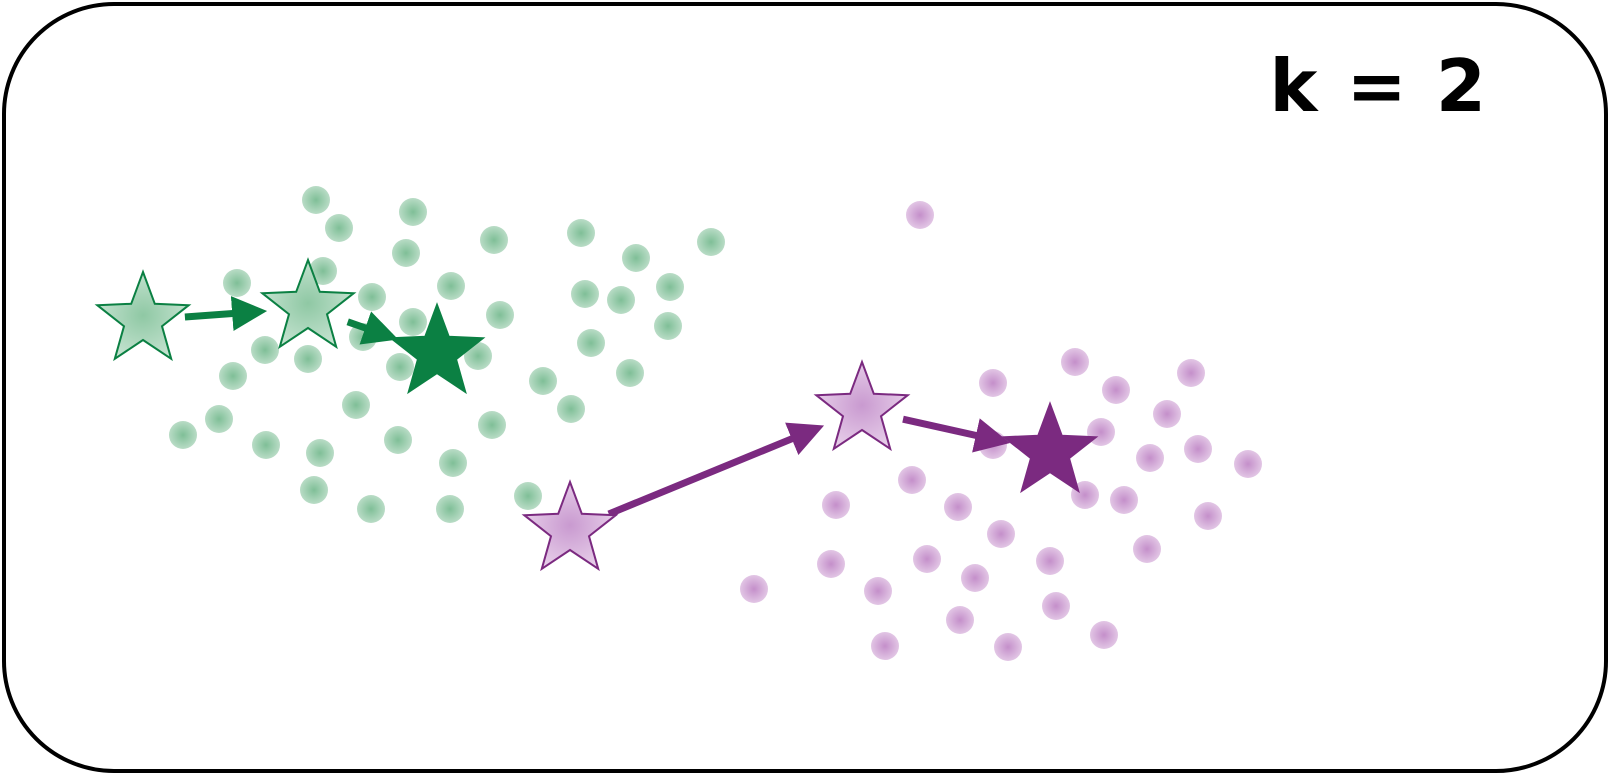 Image resolution: width=1610 pixels, height=775 pixels. What do you see at coordinates (597, 407) in the screenshot?
I see `centroid-arrows` at bounding box center [597, 407].